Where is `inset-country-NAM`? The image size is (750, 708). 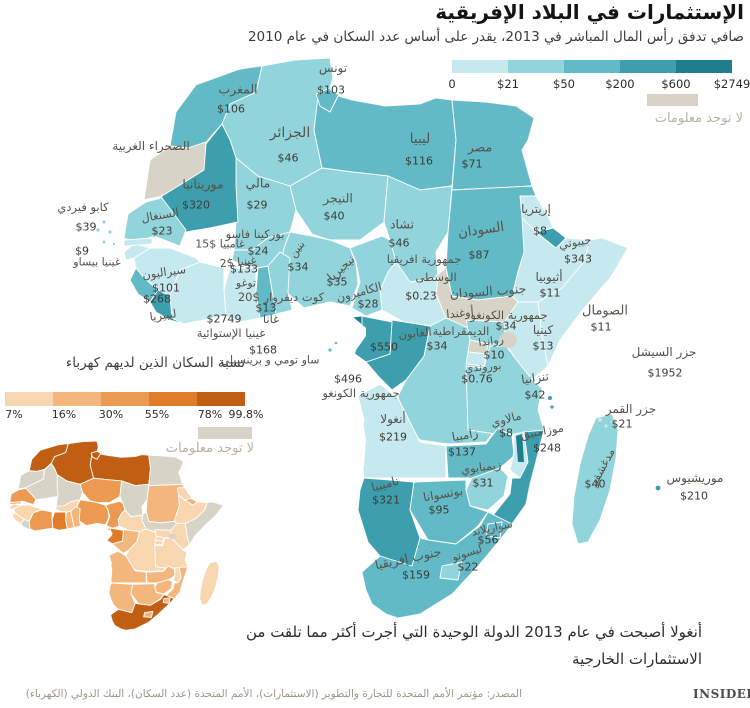
inset-country-NAM is located at coordinates (122, 598).